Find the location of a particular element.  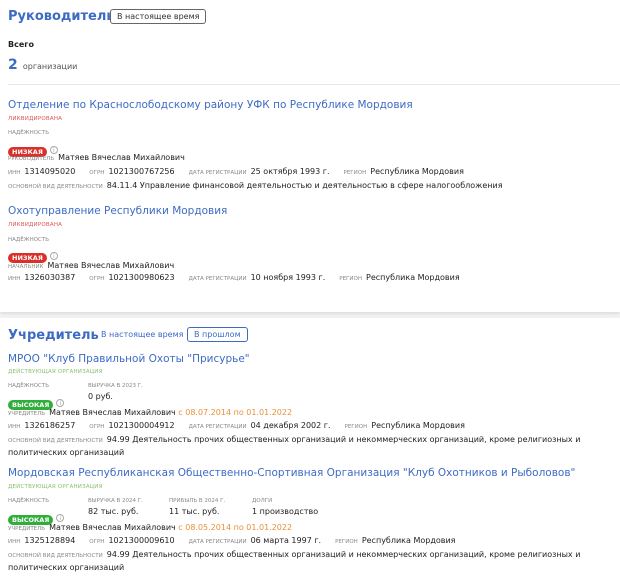

debts: 1 производство is located at coordinates (285, 511).